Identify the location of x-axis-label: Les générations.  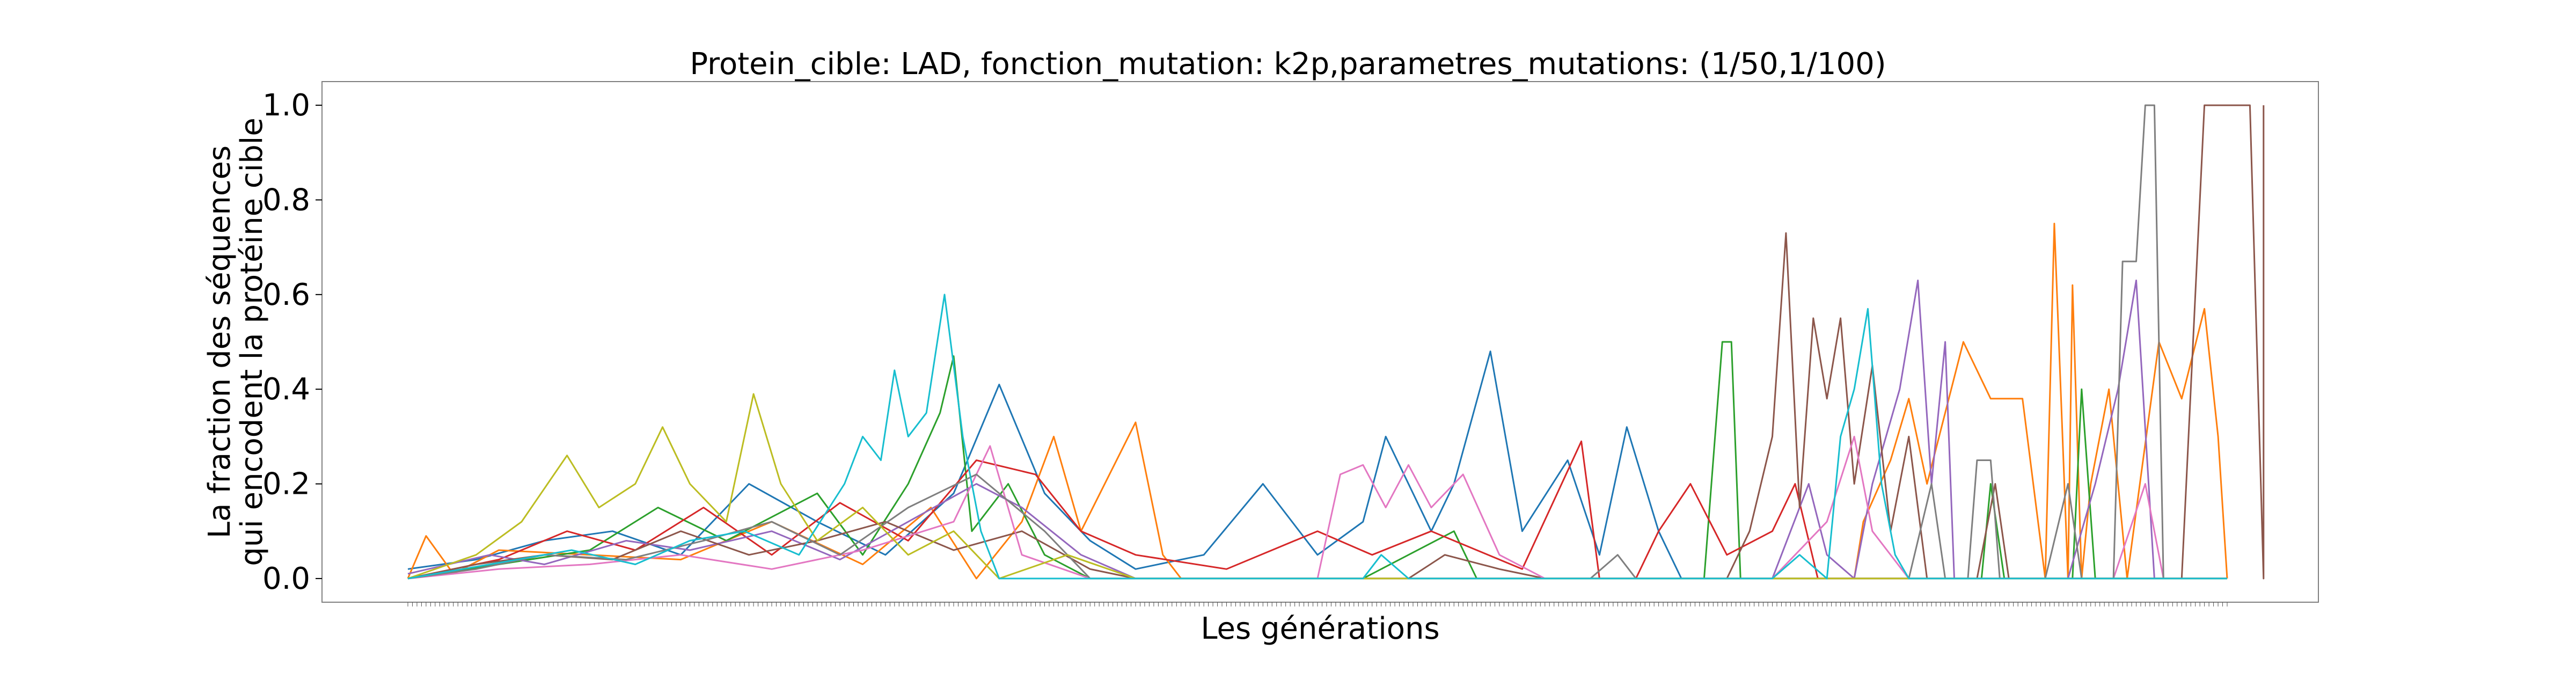
(1320, 628).